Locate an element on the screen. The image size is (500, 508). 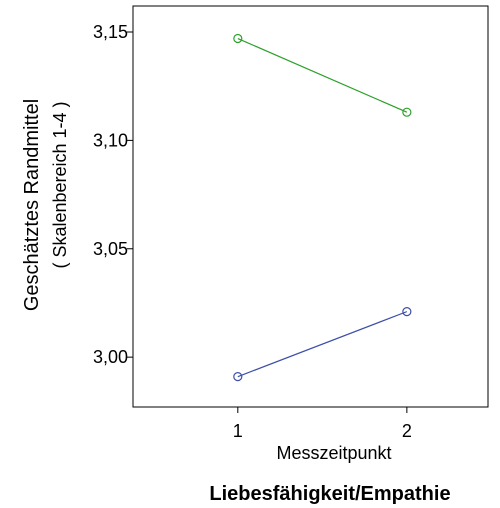
y-tick-label: 3,00 is located at coordinates (110, 357).